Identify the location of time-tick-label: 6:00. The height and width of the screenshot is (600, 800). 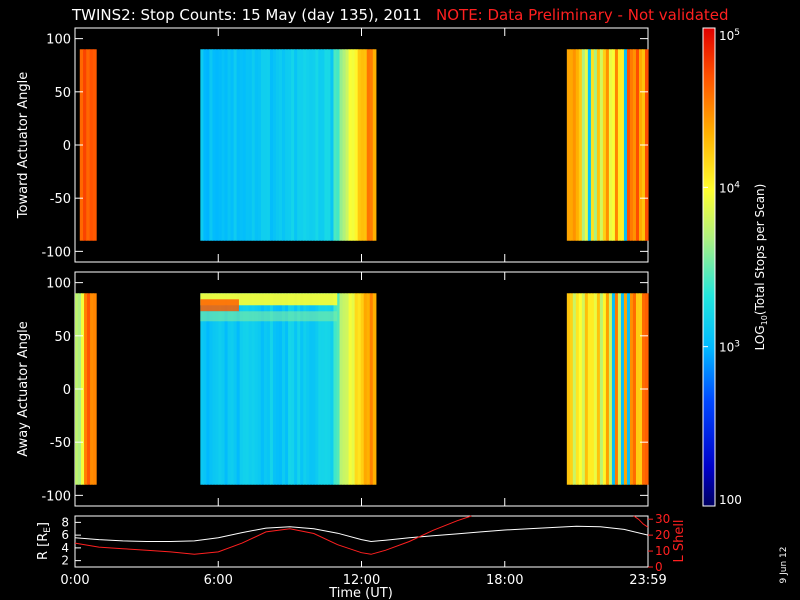
(218, 580).